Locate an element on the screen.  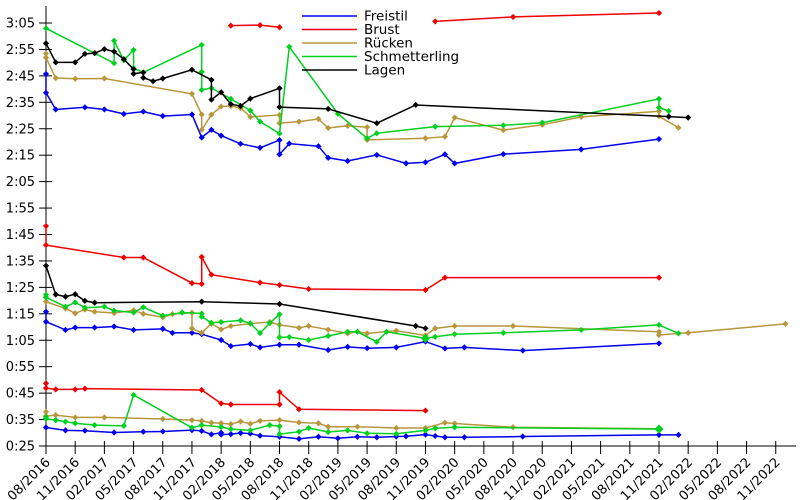
legend-label-brust: Brust is located at coordinates (382, 30).